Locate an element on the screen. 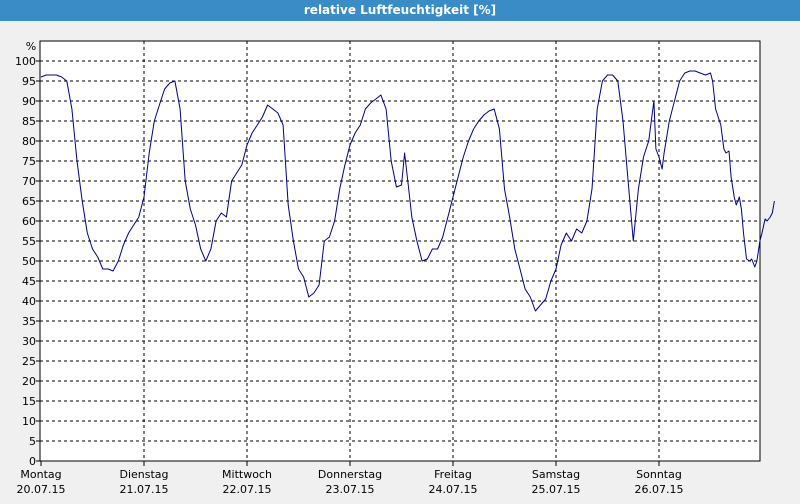 This screenshot has height=504, width=800. x-tick-date-label: 26.07.15 is located at coordinates (659, 489).